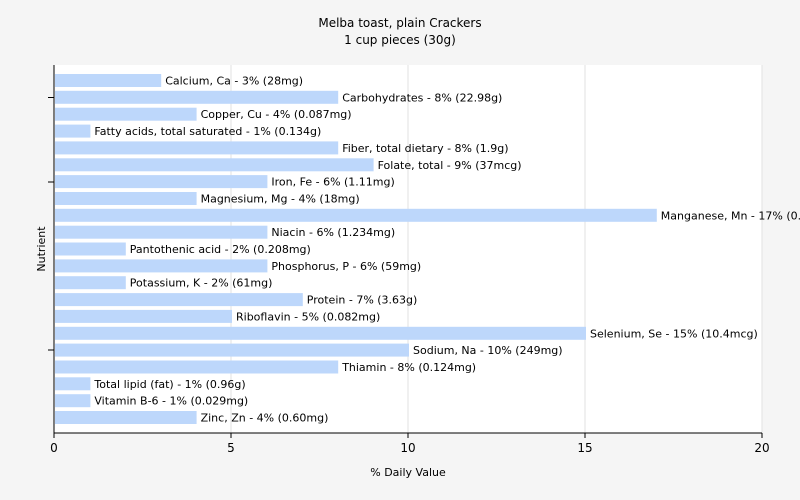 The width and height of the screenshot is (800, 500). I want to click on x-axis-label: % Daily Value, so click(408, 472).